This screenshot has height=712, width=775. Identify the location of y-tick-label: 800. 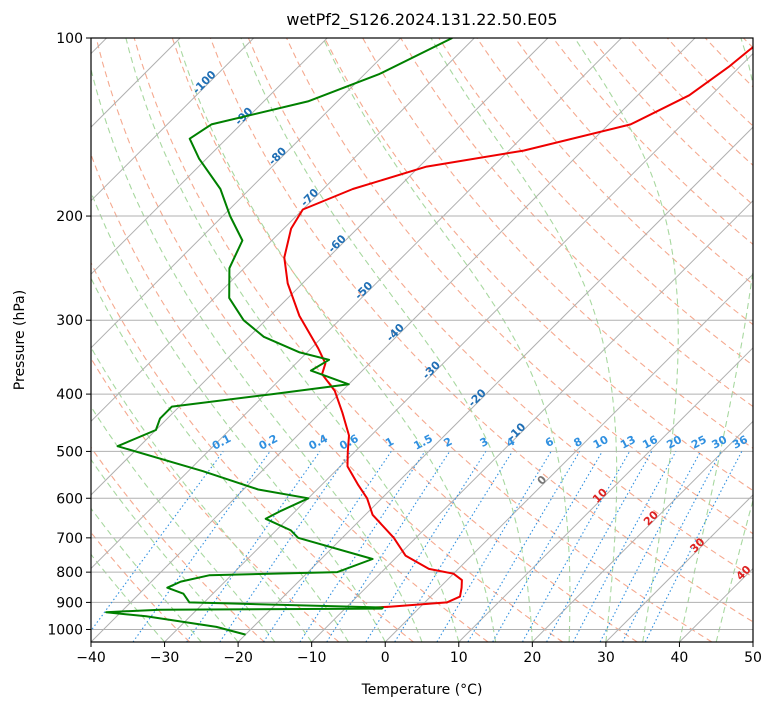
(69, 573).